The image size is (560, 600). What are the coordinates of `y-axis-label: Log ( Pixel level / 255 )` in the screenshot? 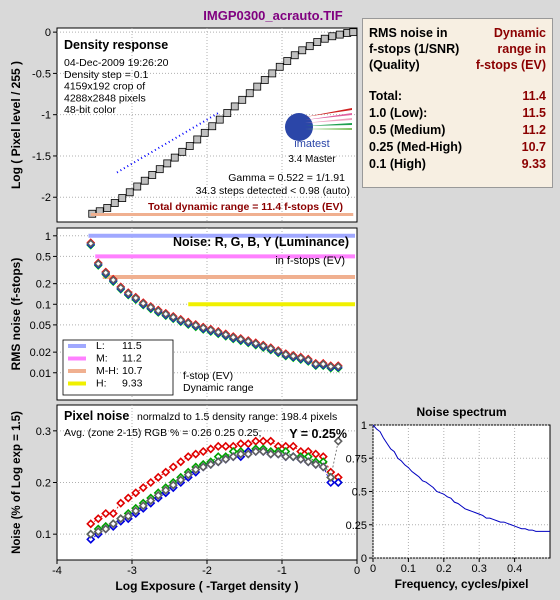 It's located at (16, 125).